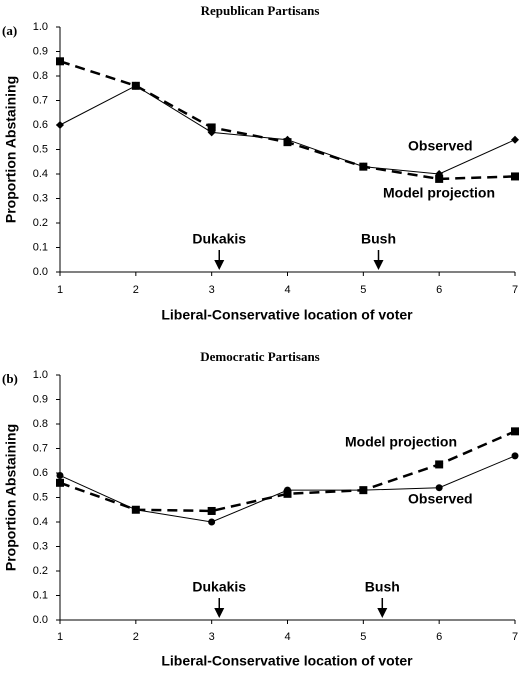 This screenshot has height=673, width=520. What do you see at coordinates (260, 10) in the screenshot?
I see `chart-title: Republican Partisans` at bounding box center [260, 10].